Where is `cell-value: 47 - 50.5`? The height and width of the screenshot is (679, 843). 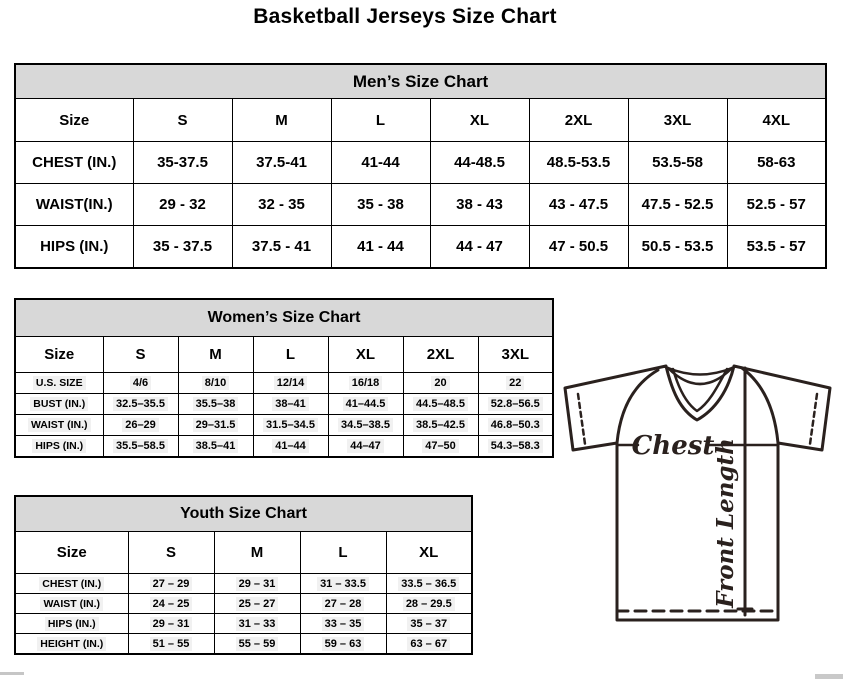 cell-value: 47 - 50.5 is located at coordinates (578, 247).